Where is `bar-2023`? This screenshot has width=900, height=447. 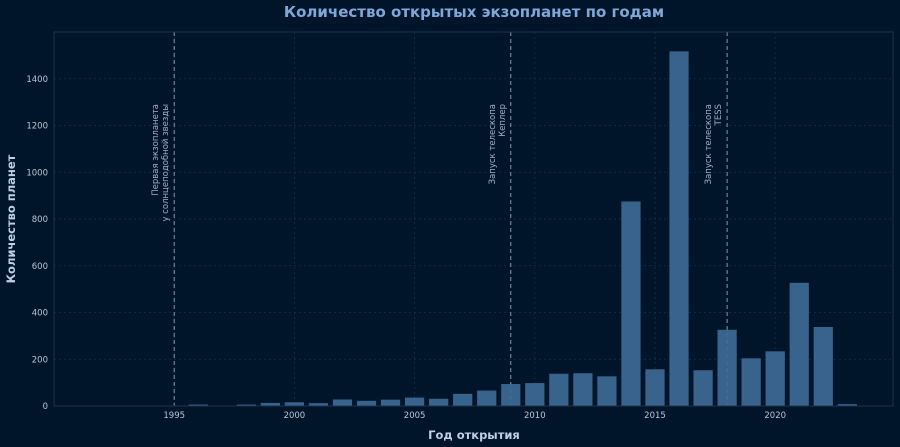
bar-2023 is located at coordinates (847, 405).